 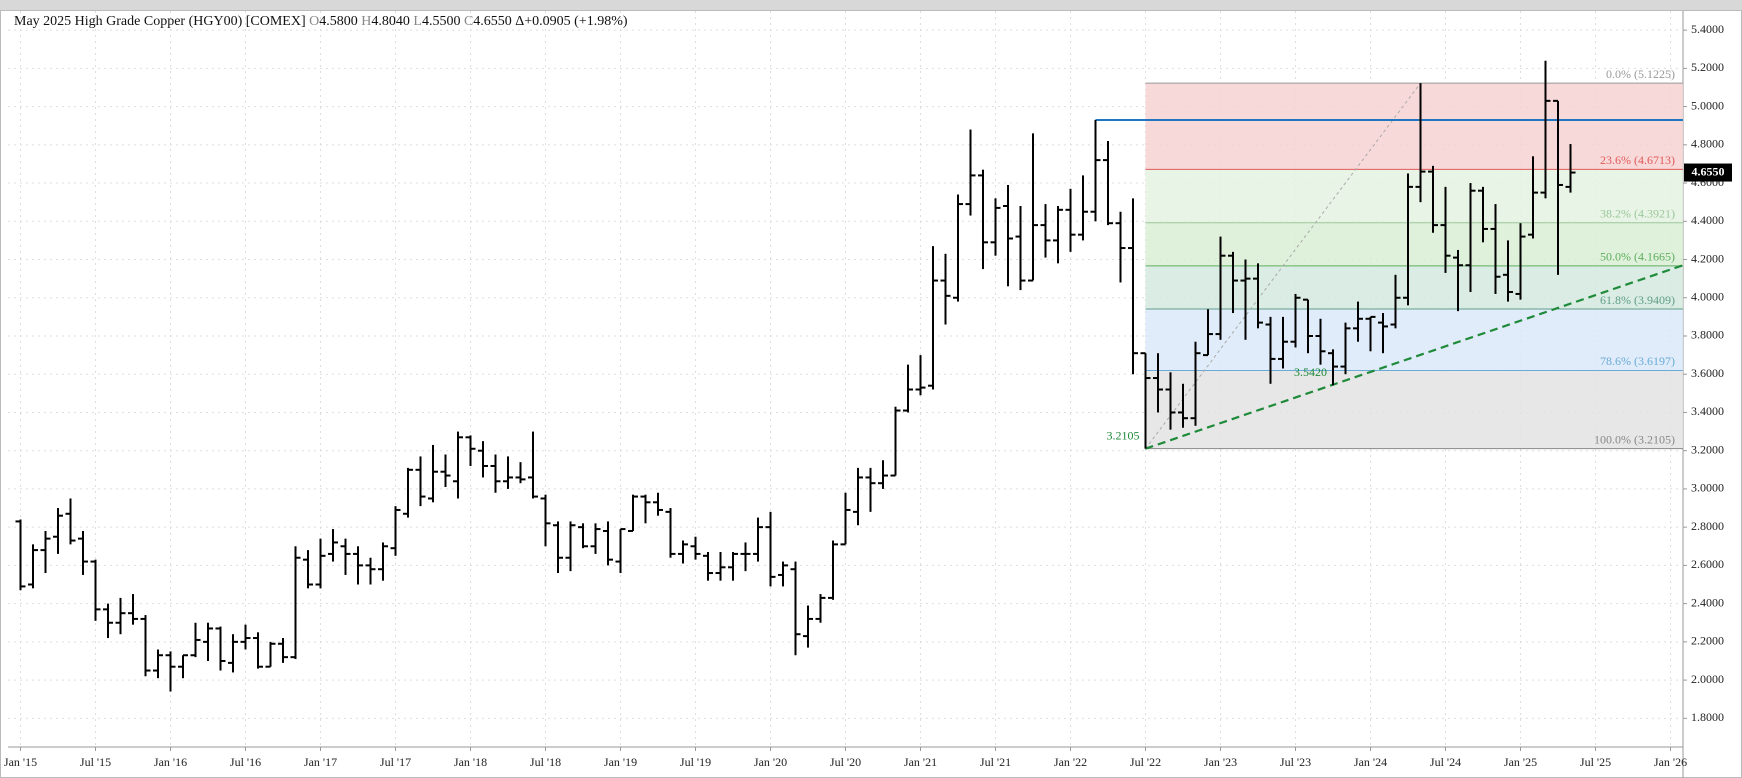 What do you see at coordinates (1670, 762) in the screenshot?
I see `x-tick-label: Jan '26` at bounding box center [1670, 762].